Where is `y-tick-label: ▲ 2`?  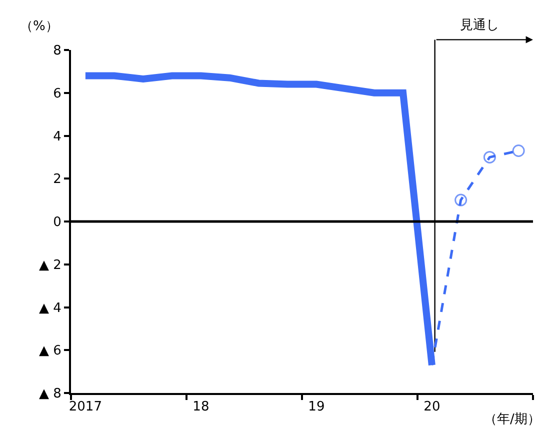
y-tick-label: ▲ 2 is located at coordinates (50, 265).